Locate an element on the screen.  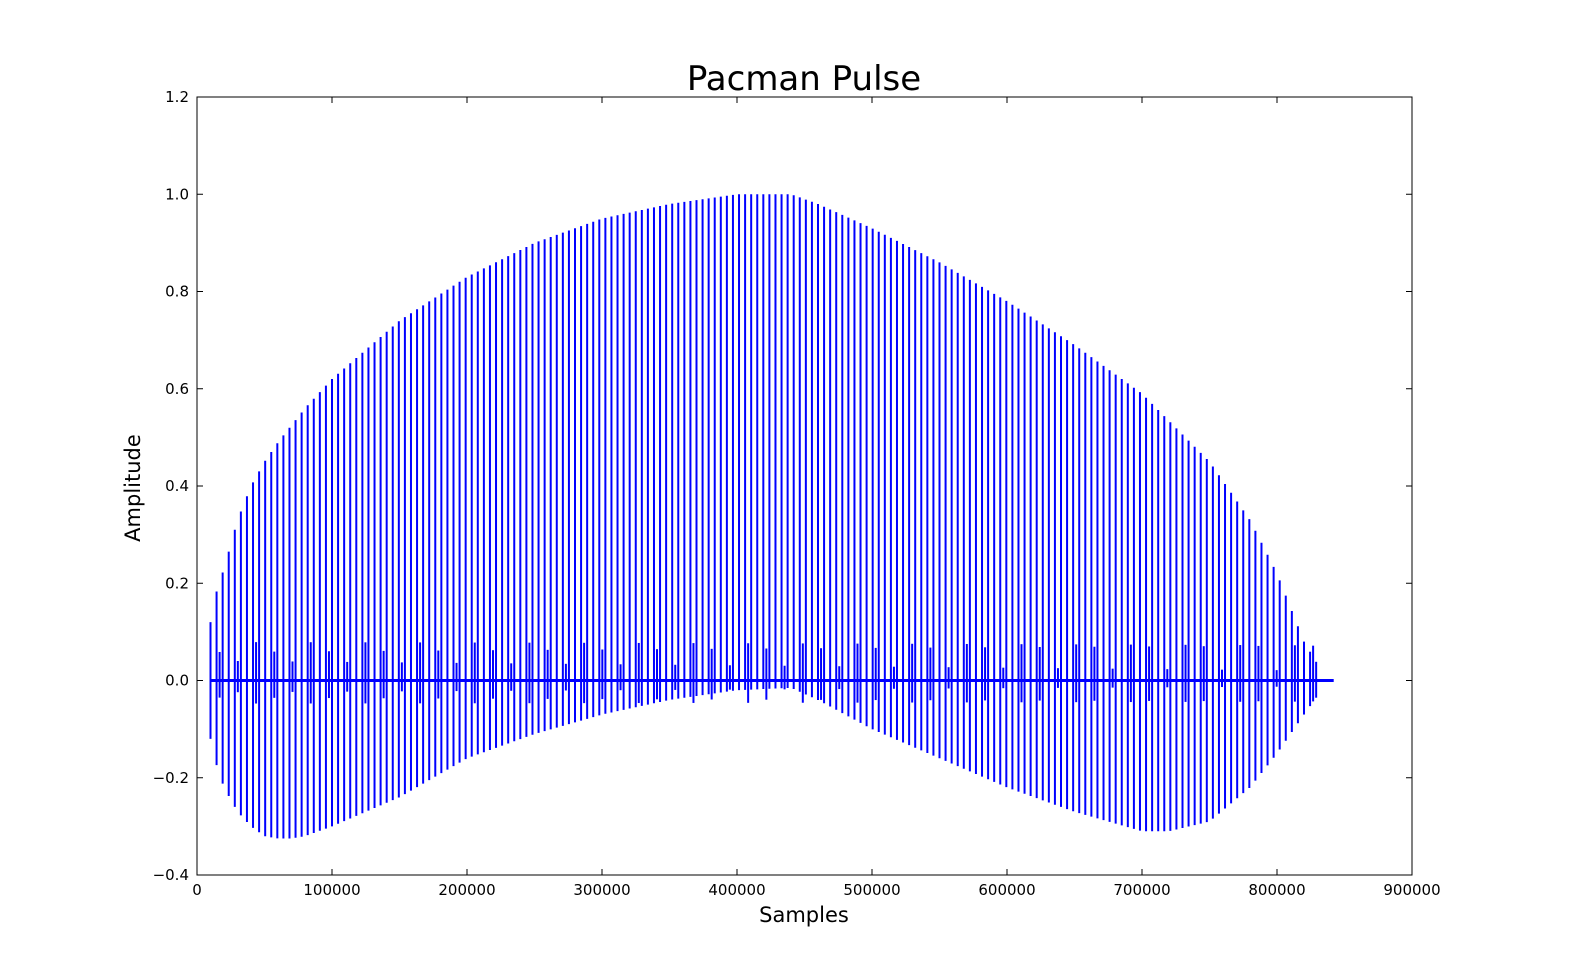
x-axis-label: Samples is located at coordinates (804, 915).